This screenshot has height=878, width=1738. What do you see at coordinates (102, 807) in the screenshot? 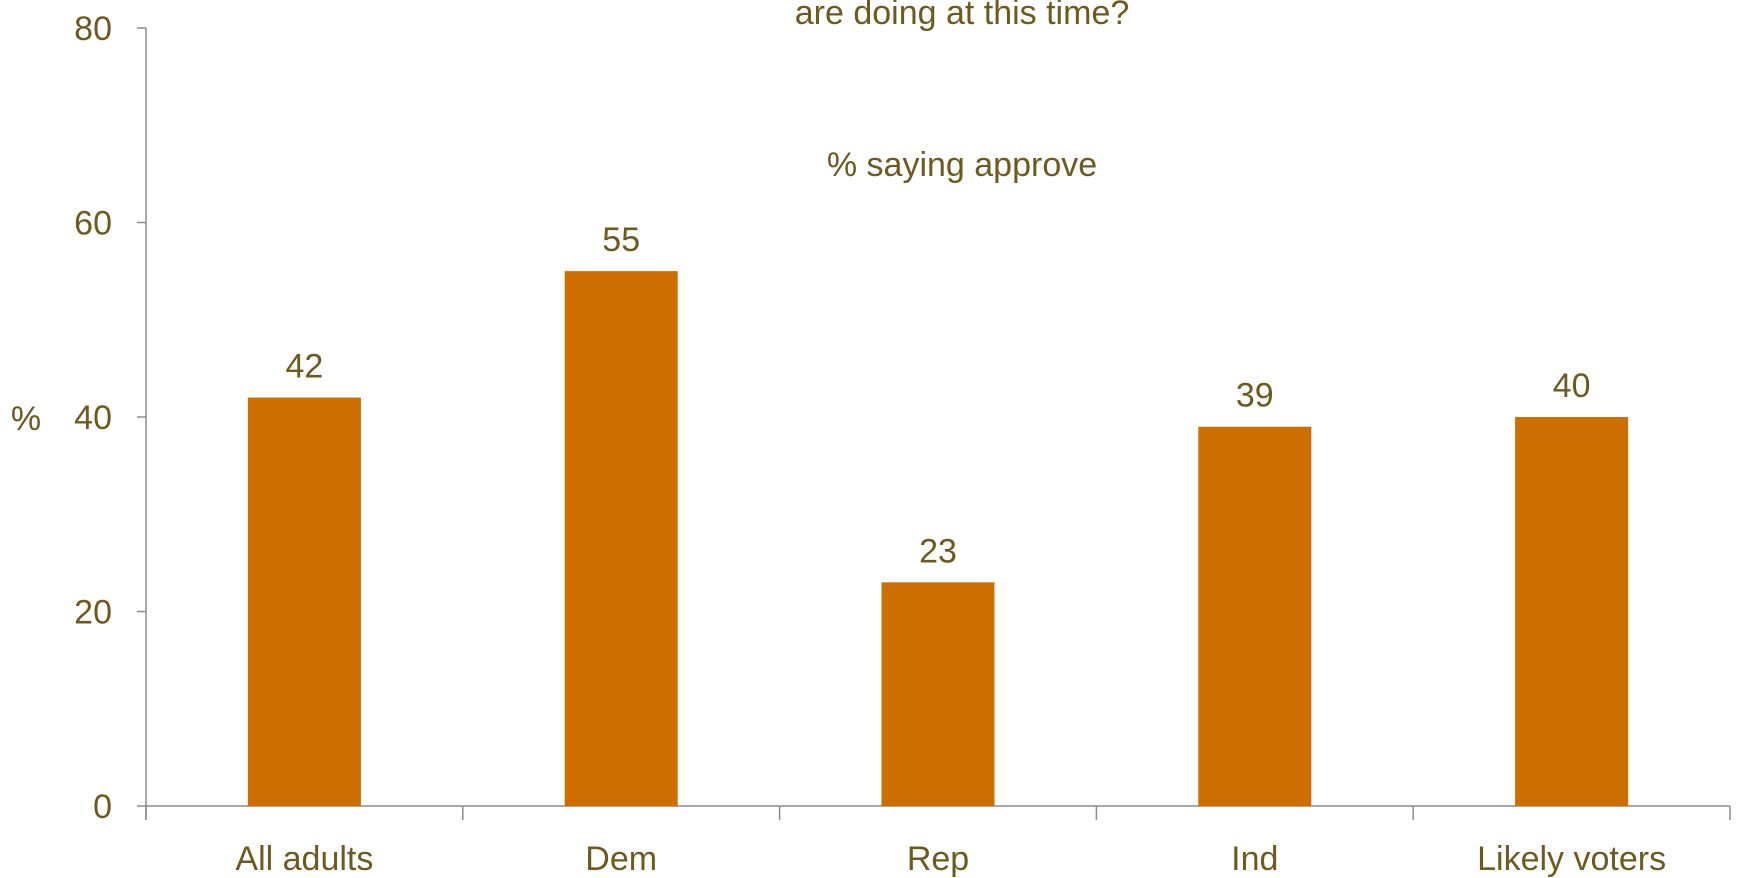
I see `y-tick-label: 0` at bounding box center [102, 807].